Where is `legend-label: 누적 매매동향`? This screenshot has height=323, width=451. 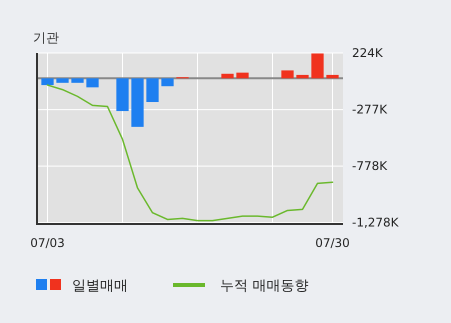
legend-label: 누적 매매동향 is located at coordinates (264, 286).